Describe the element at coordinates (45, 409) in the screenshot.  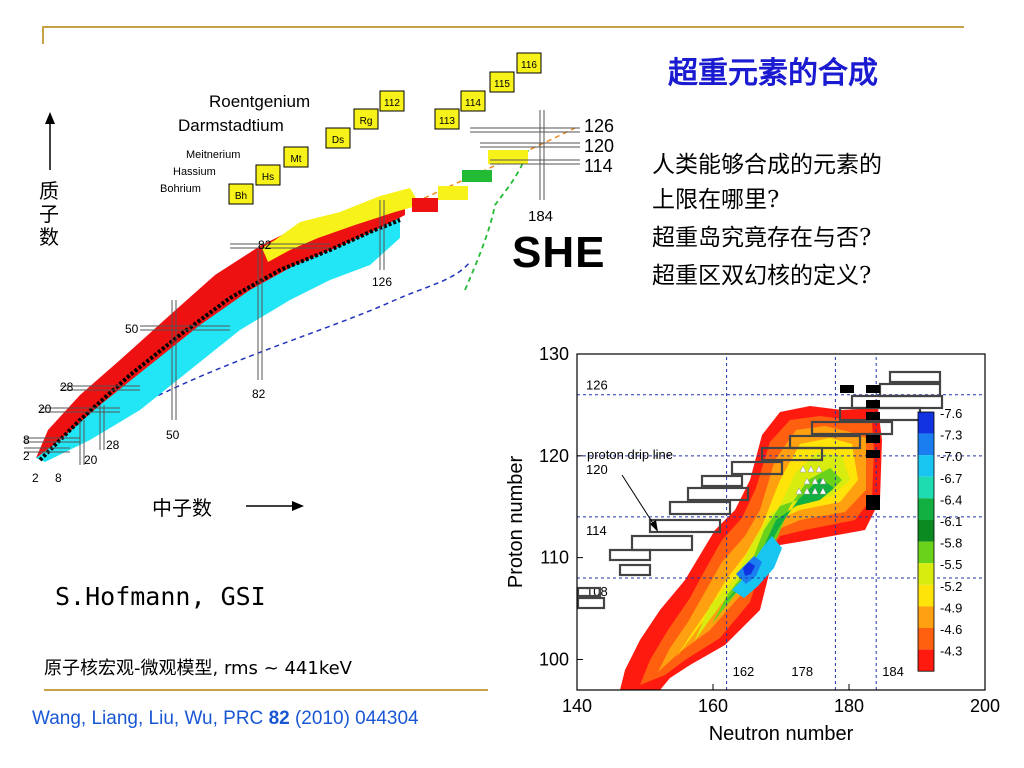
I see `magic-label-z-20: 20` at that location.